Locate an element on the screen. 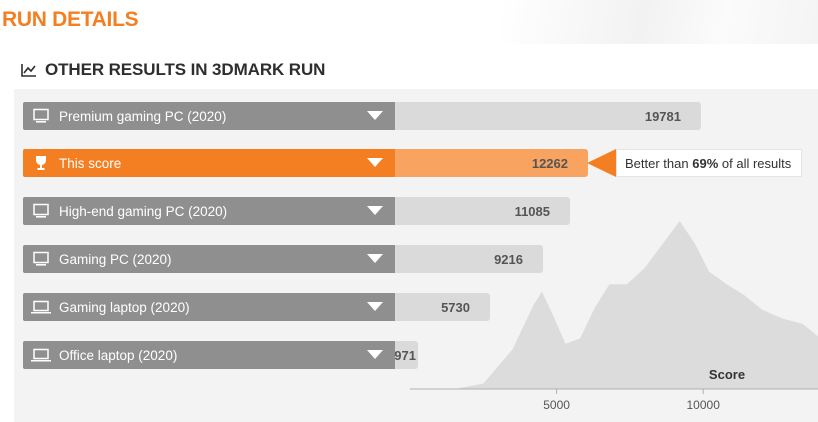  x-tick-label: 10000 is located at coordinates (704, 405).